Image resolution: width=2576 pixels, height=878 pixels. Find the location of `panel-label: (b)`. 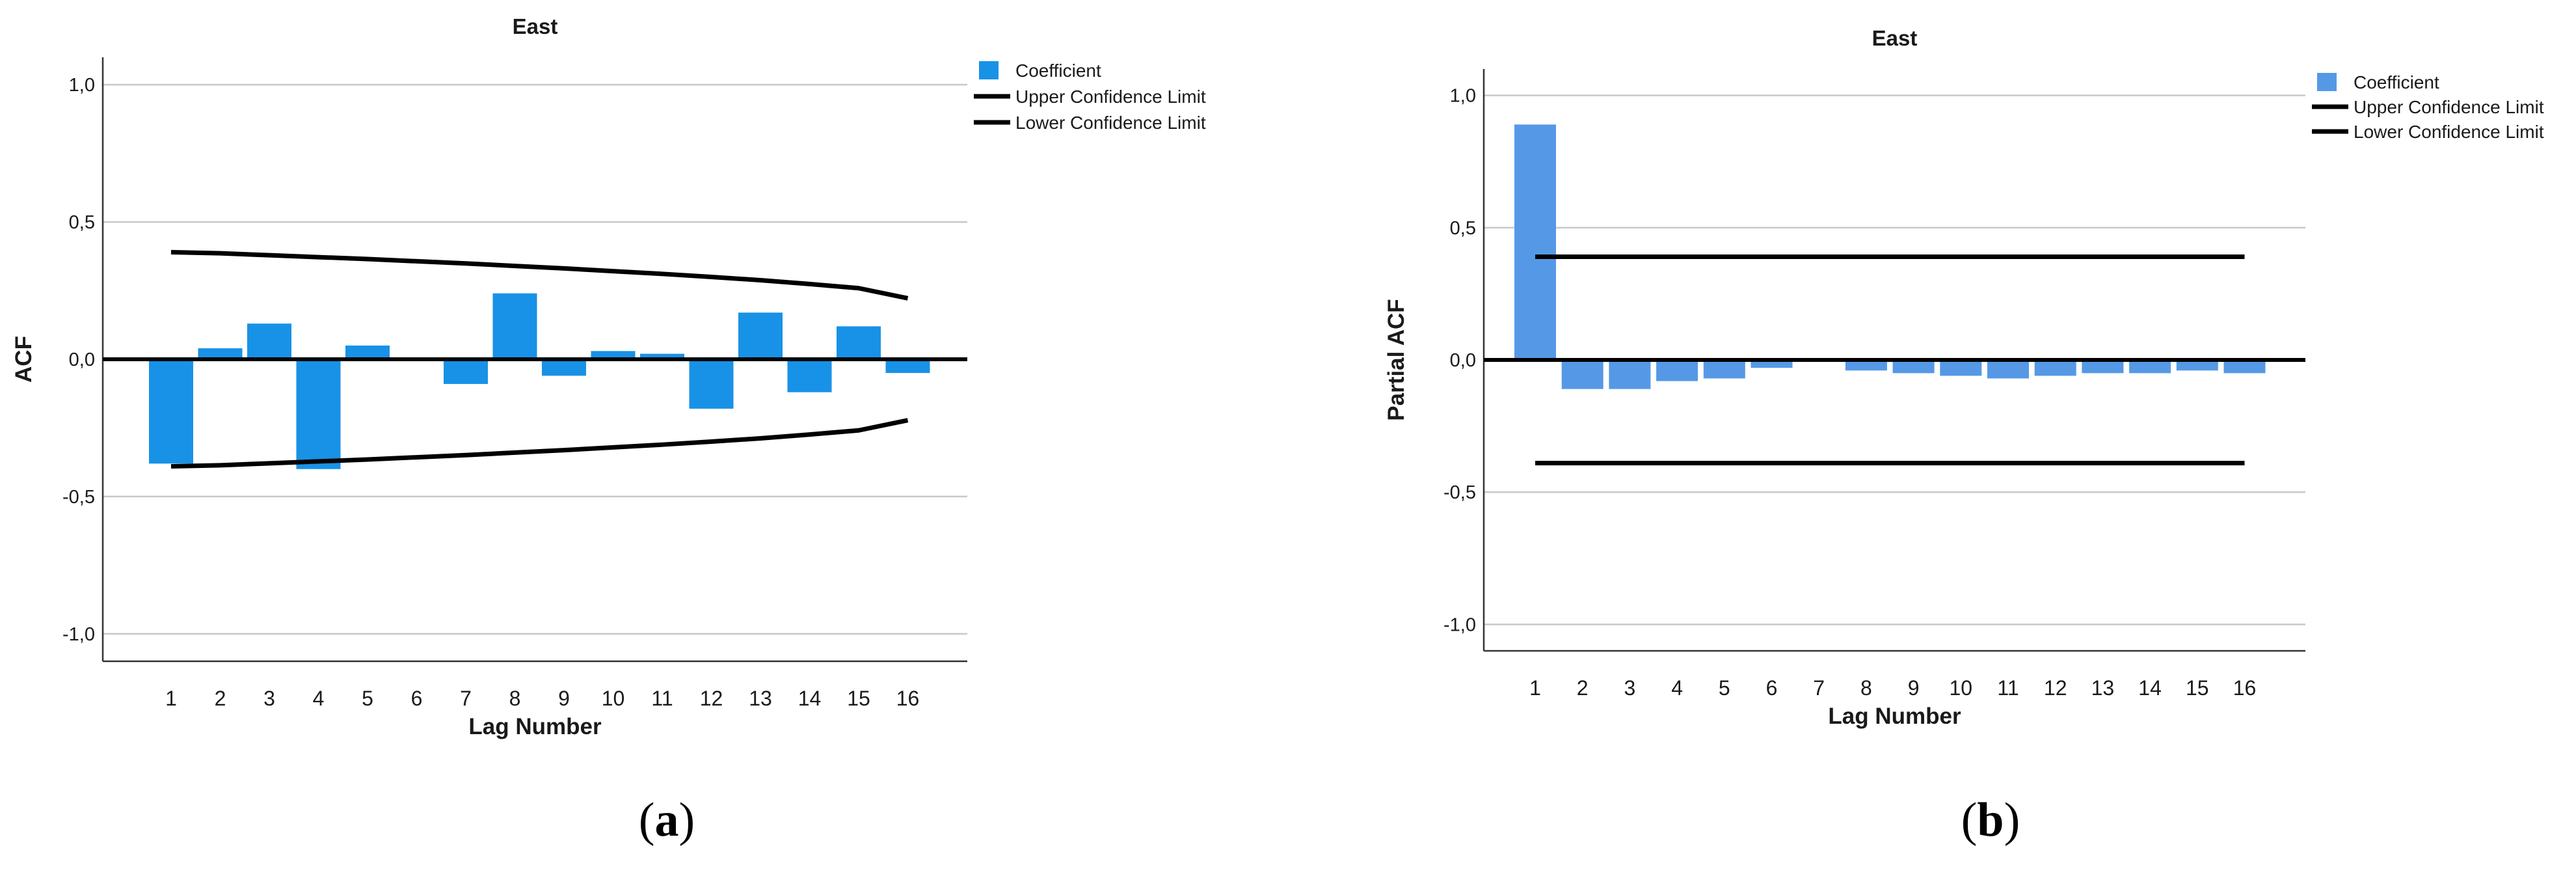

panel-label: (b) is located at coordinates (1990, 820).